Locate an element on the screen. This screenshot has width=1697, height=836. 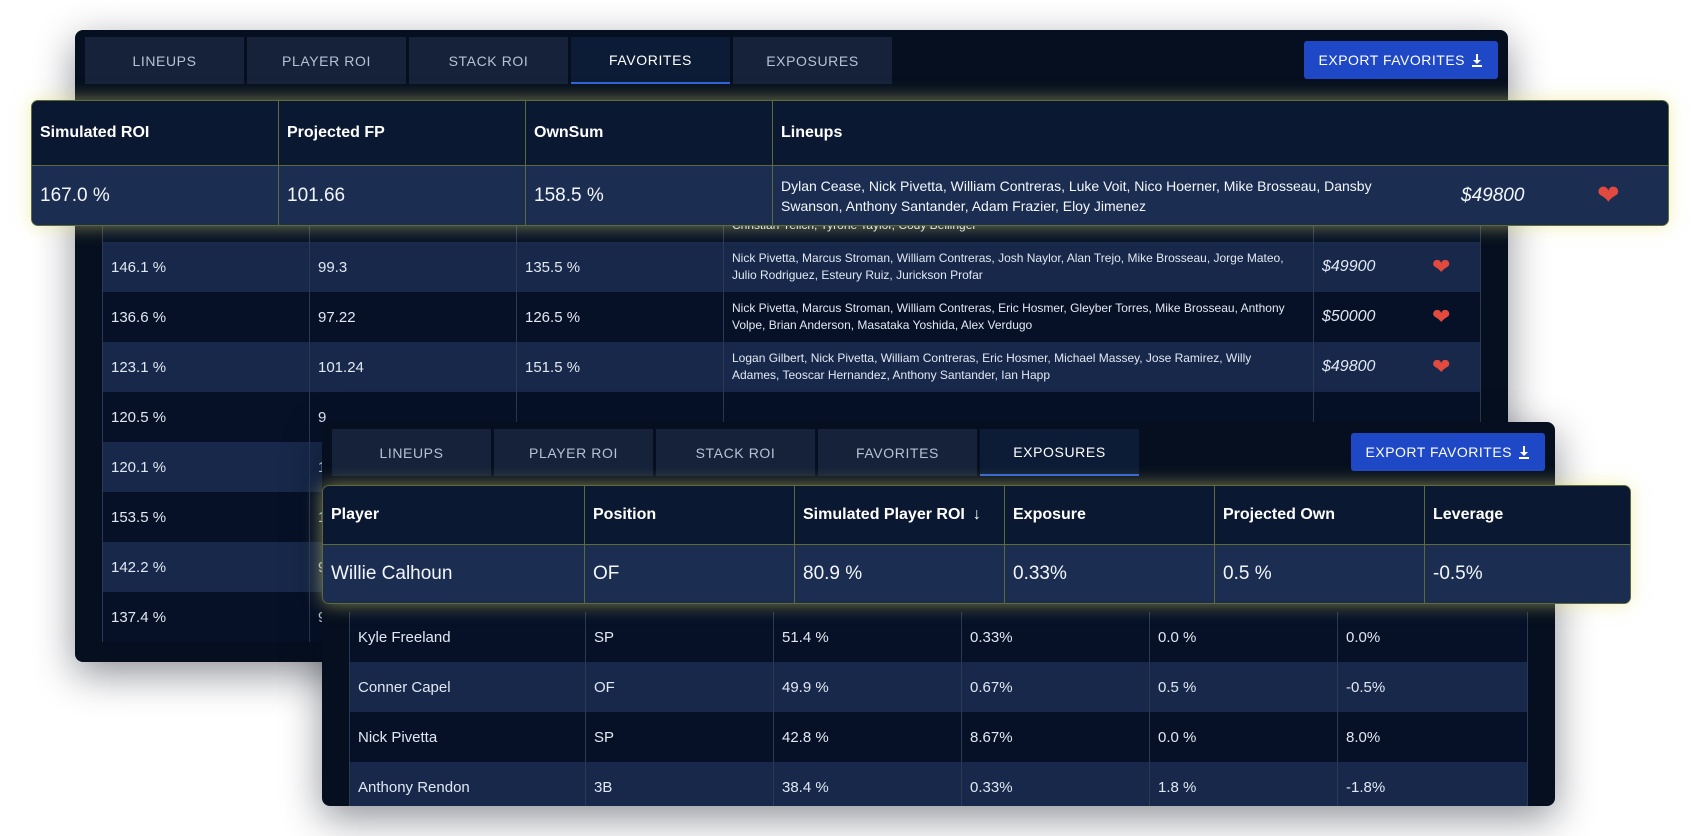
download-icon is located at coordinates (1524, 452).